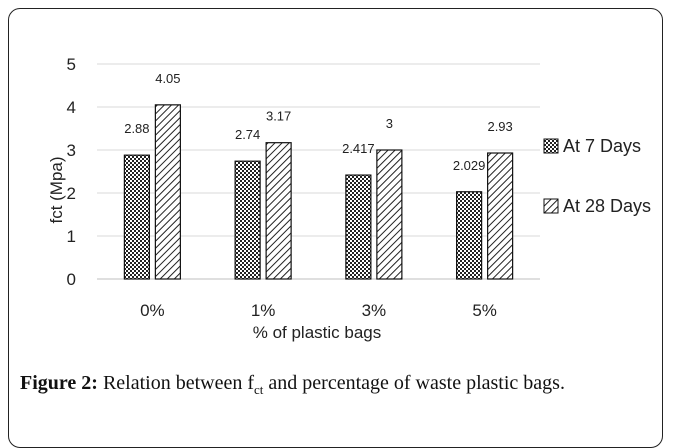 The image size is (675, 448). I want to click on legend-label: At 7 Days, so click(602, 146).